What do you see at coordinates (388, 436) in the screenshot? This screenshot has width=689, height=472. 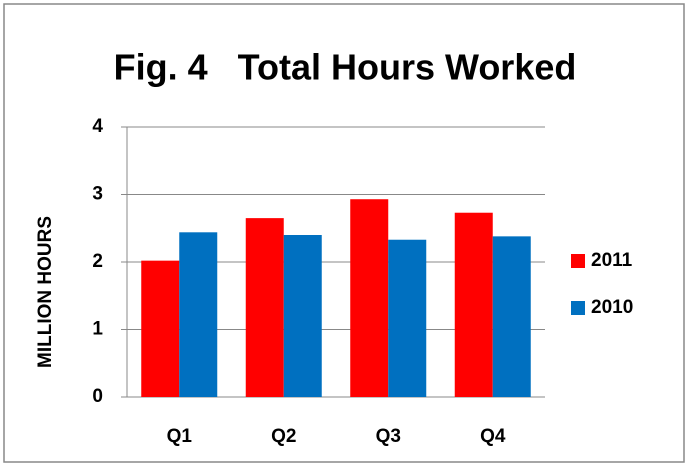 I see `x-tick-label: Q3` at bounding box center [388, 436].